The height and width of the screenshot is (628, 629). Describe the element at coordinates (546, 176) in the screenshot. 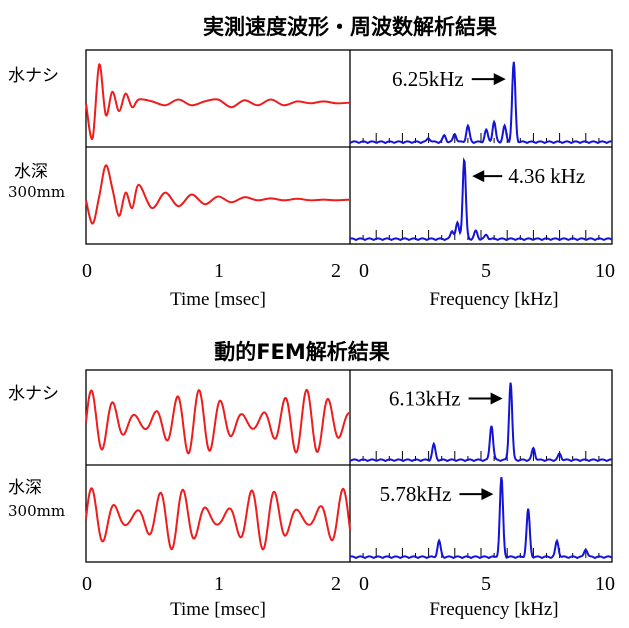

I see `peak-annotation-0-1: 4.36 kHz` at that location.